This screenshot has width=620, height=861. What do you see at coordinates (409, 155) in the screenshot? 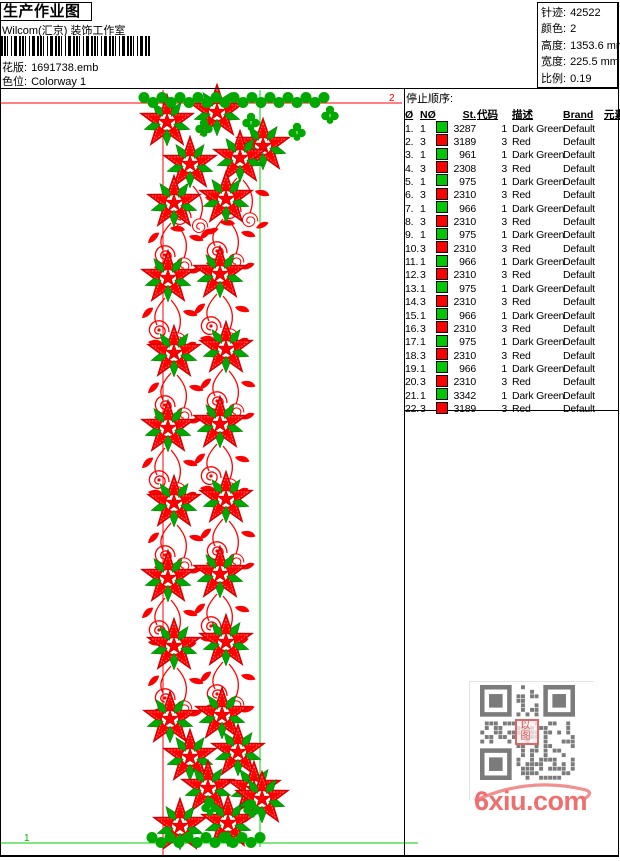
I see `cell-index: 3.` at bounding box center [409, 155].